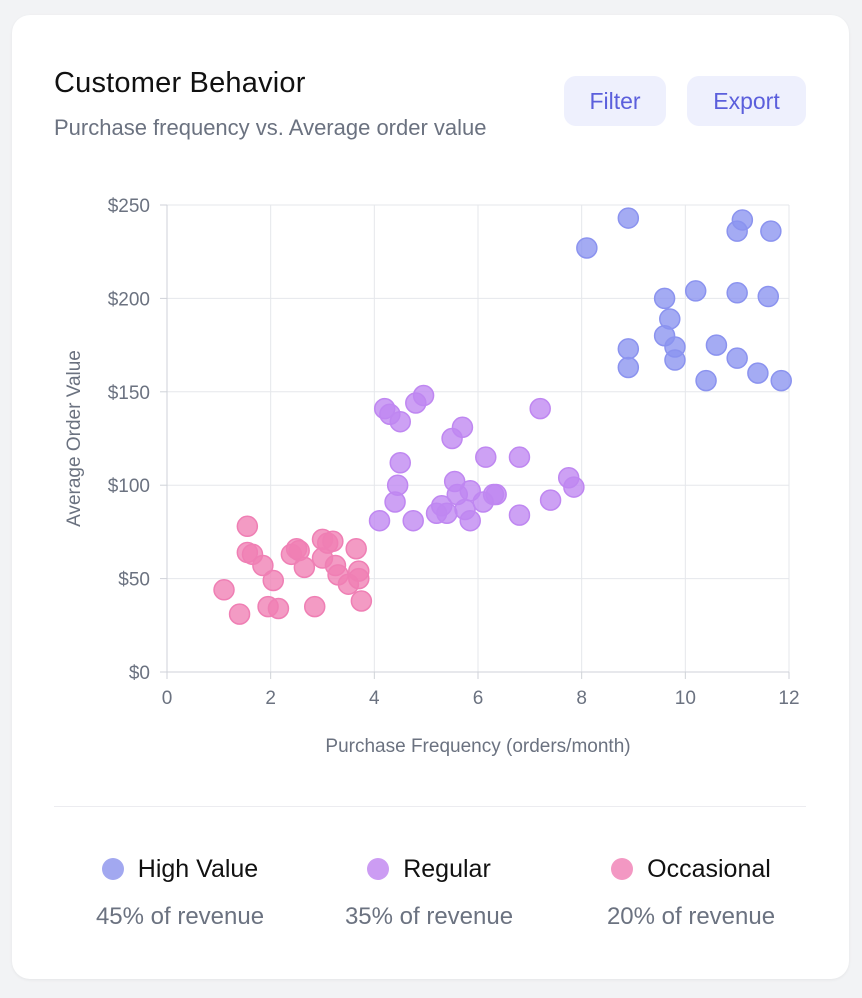  Describe the element at coordinates (685, 698) in the screenshot. I see `x-tick-label: 10` at that location.